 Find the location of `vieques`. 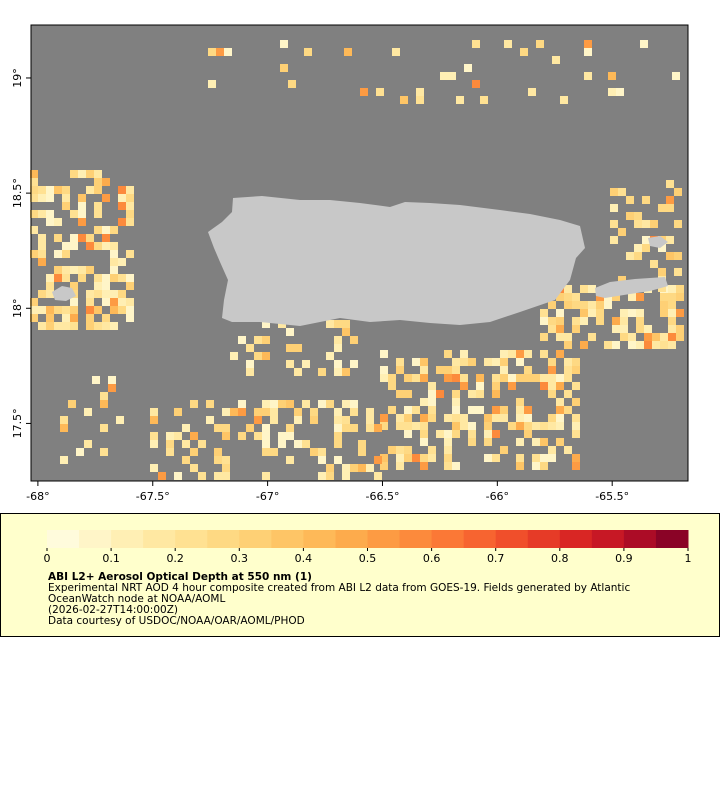

vieques is located at coordinates (631, 287).